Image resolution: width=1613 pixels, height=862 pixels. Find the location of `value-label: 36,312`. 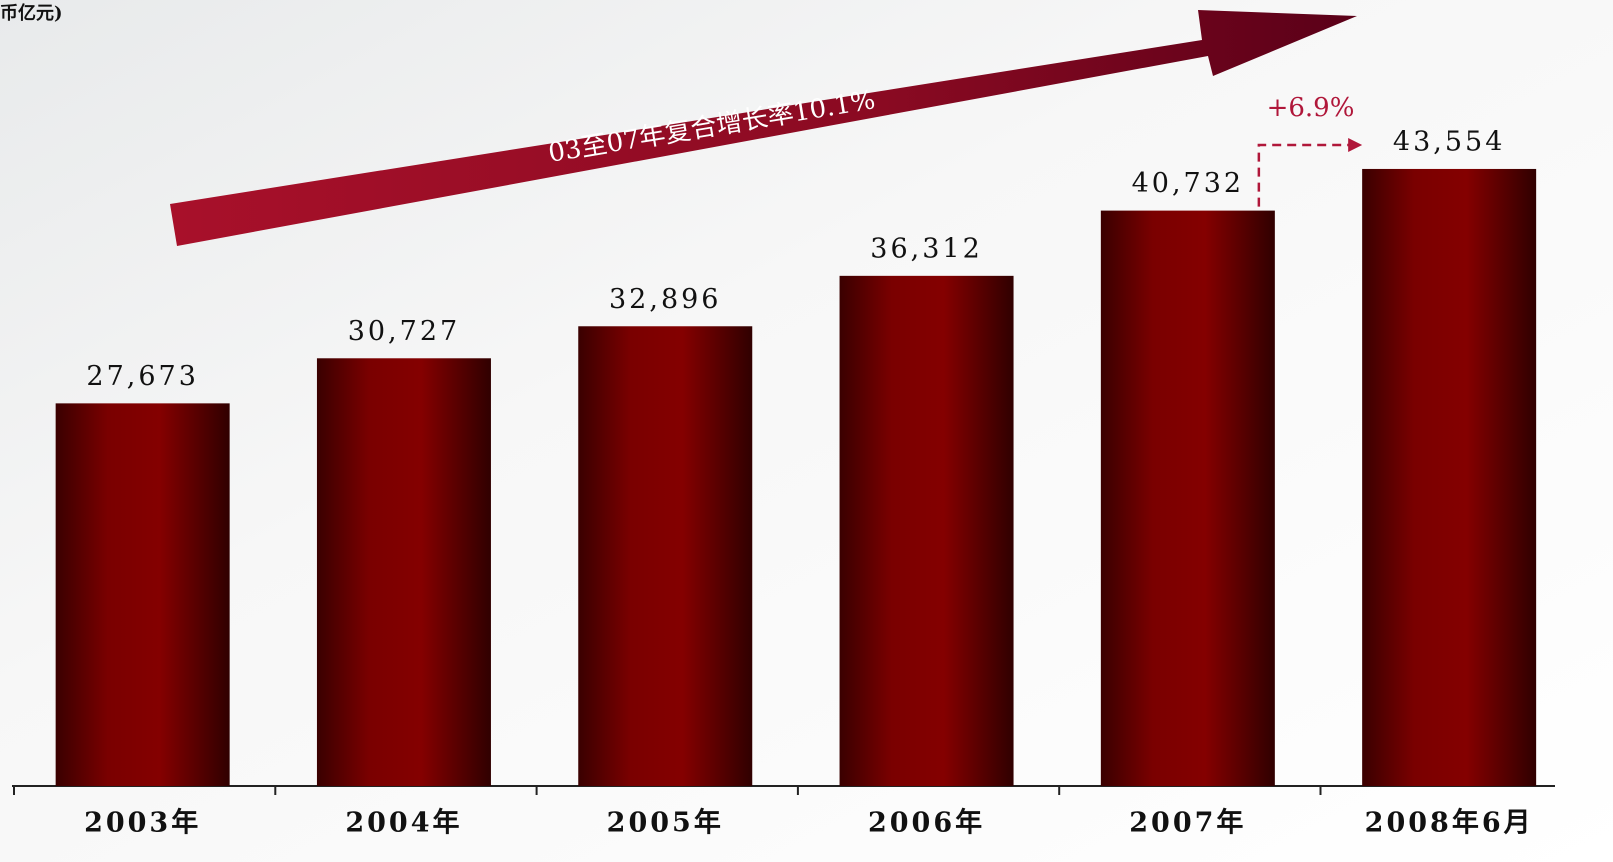

value-label: 36,312 is located at coordinates (926, 248).